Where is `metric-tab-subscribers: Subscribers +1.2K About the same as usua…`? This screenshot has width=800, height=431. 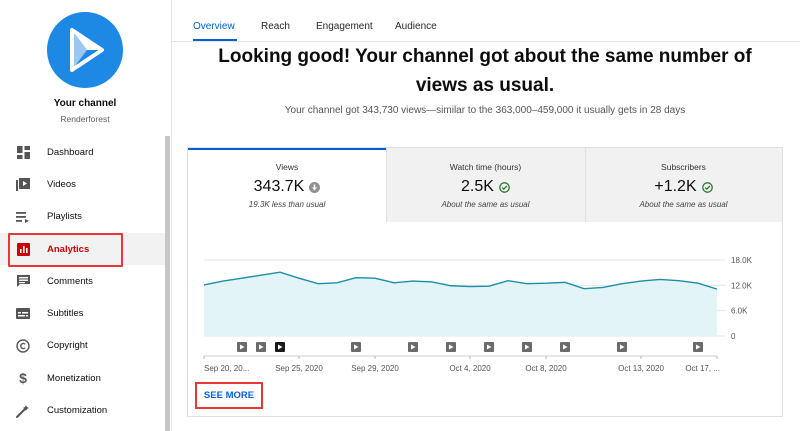 metric-tab-subscribers: Subscribers +1.2K About the same as usua… is located at coordinates (683, 185).